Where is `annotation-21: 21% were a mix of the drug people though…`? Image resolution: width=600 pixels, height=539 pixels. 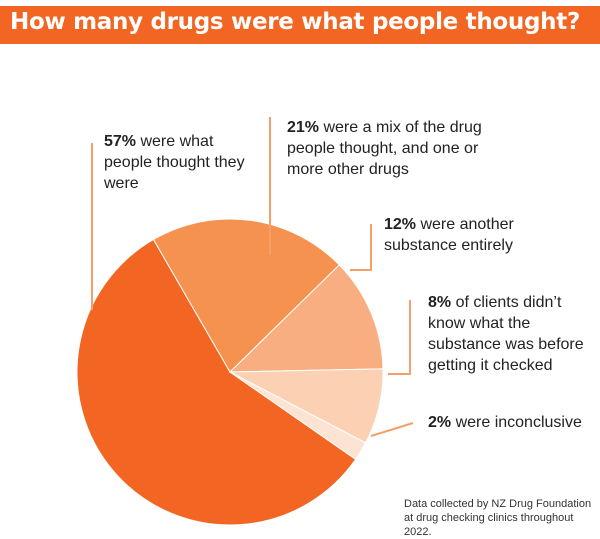 annotation-21: 21% were a mix of the drug people though… is located at coordinates (394, 148).